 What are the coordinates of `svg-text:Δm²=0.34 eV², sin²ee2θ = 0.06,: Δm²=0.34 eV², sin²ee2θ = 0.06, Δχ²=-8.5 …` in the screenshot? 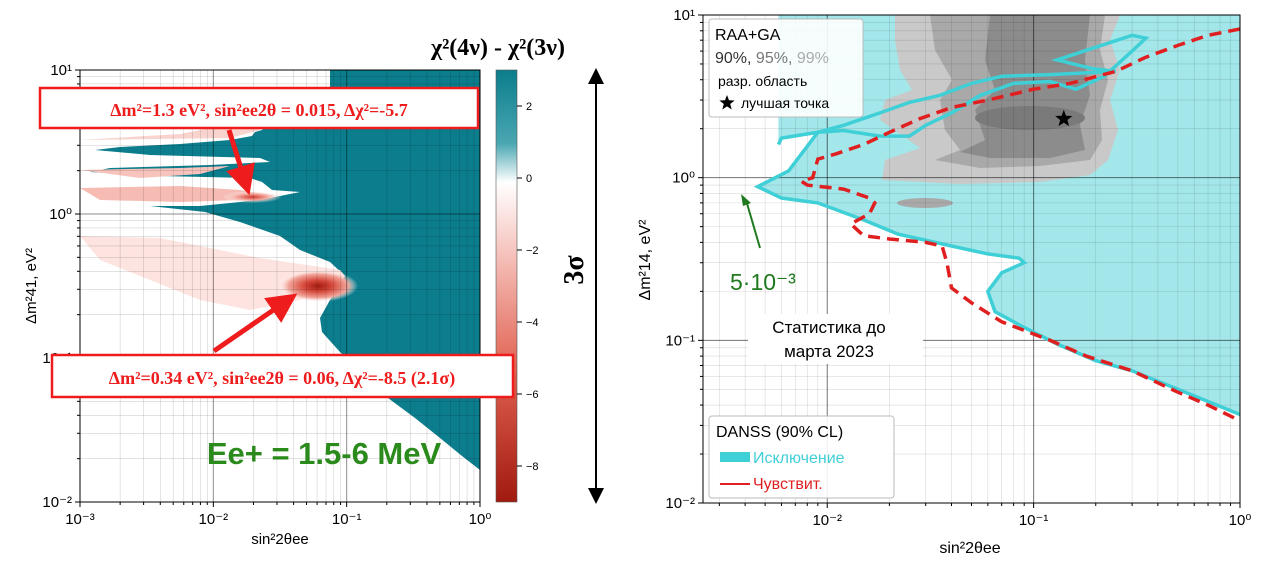 It's located at (282, 378).